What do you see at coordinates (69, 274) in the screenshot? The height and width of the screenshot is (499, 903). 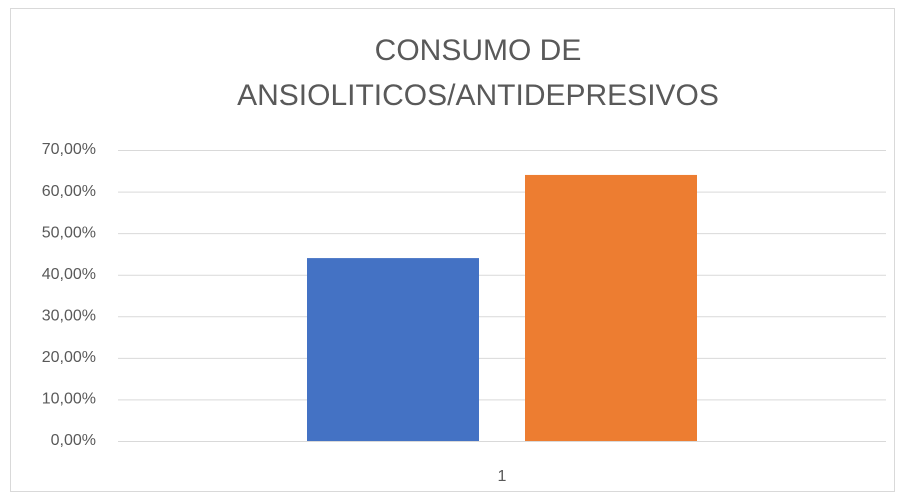 I see `y-tick-label: 40,00%` at bounding box center [69, 274].